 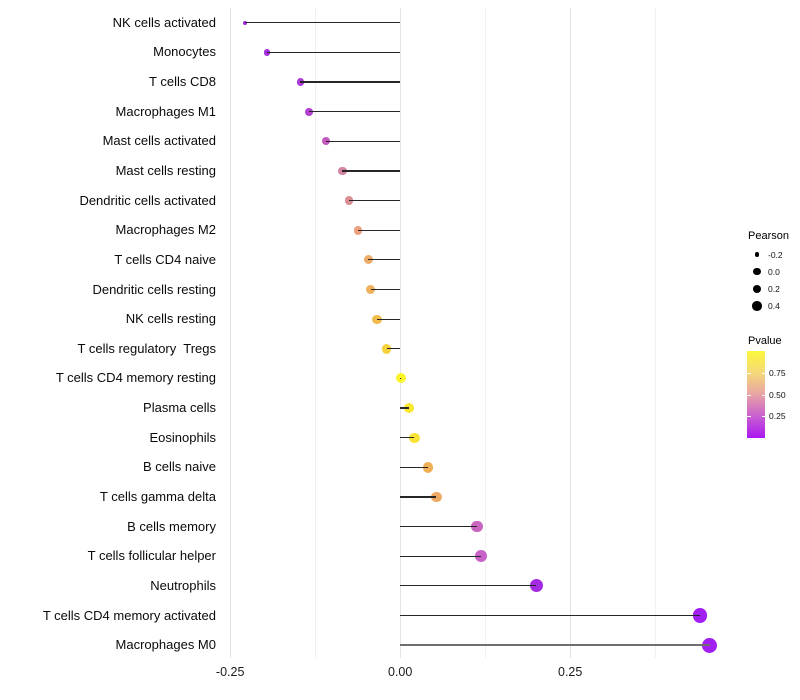 What do you see at coordinates (777, 416) in the screenshot?
I see `colorbar-tick-label: 0.25` at bounding box center [777, 416].